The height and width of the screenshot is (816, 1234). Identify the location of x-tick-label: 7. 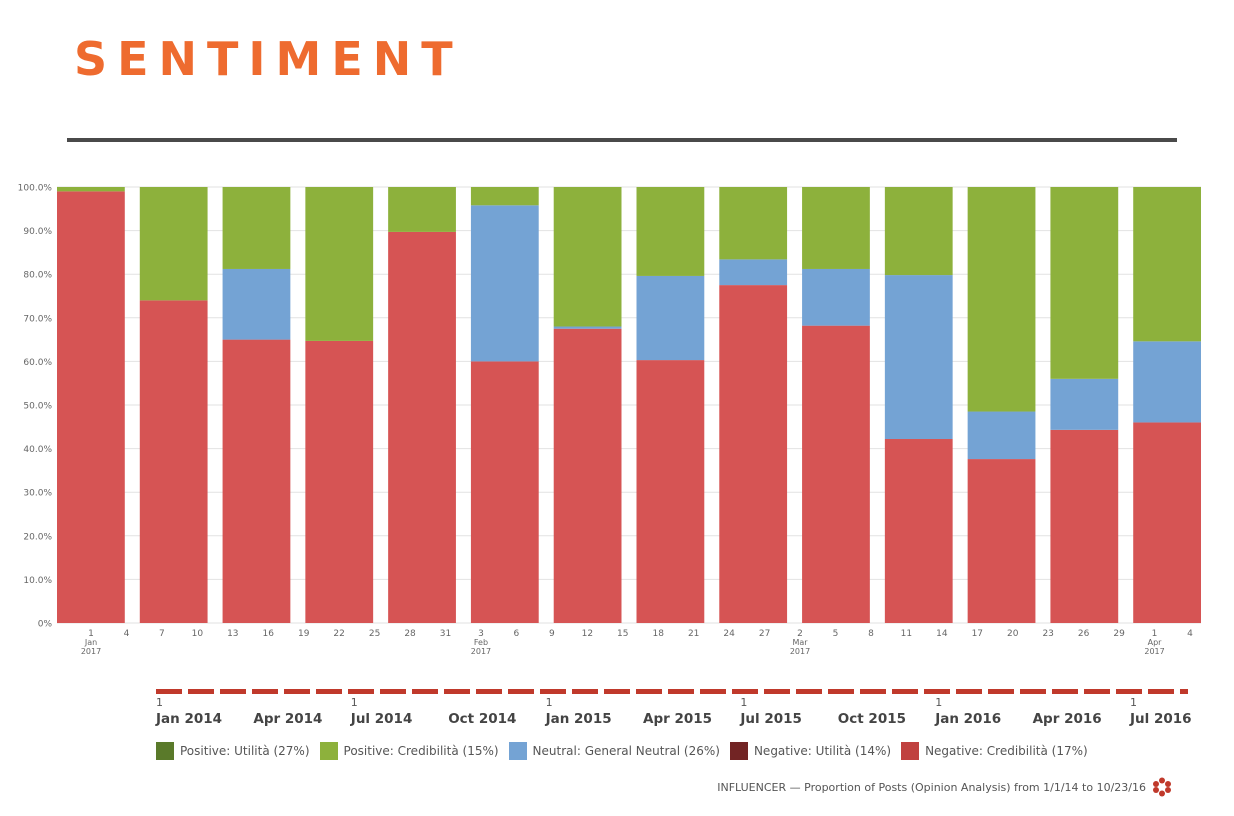
(162, 634).